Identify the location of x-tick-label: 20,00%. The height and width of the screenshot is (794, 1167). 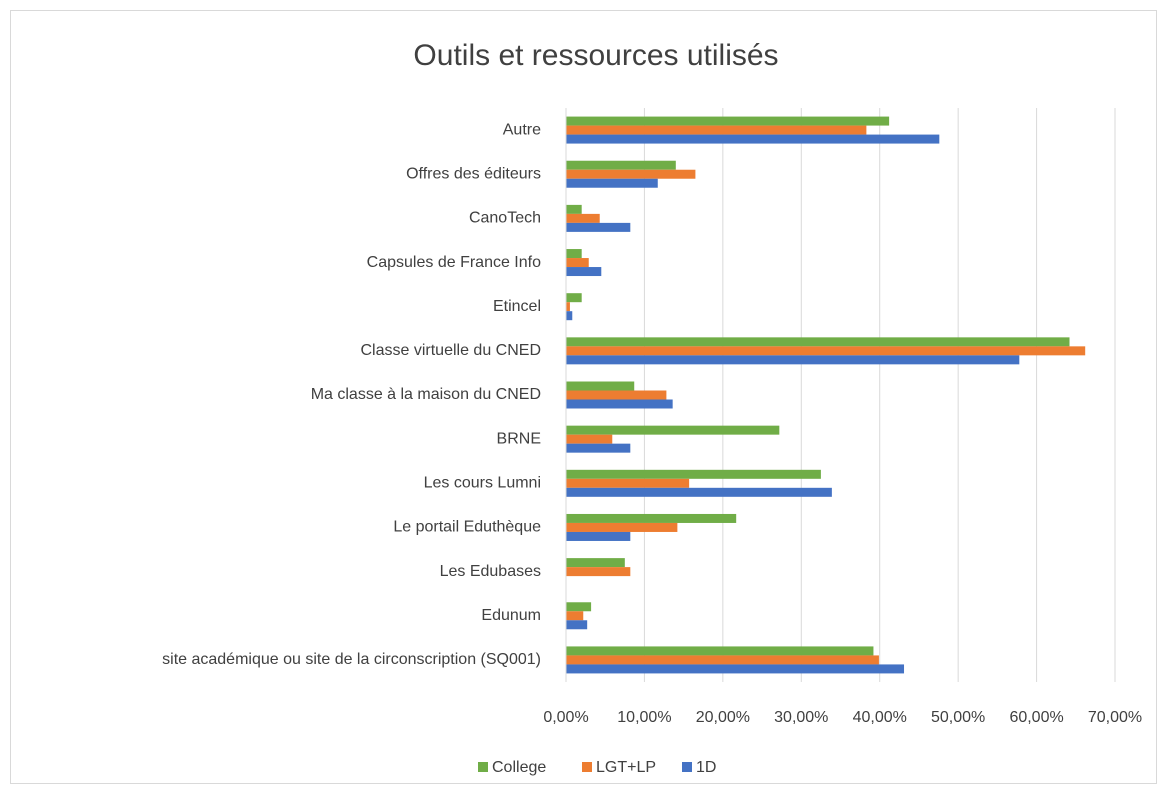
(723, 717).